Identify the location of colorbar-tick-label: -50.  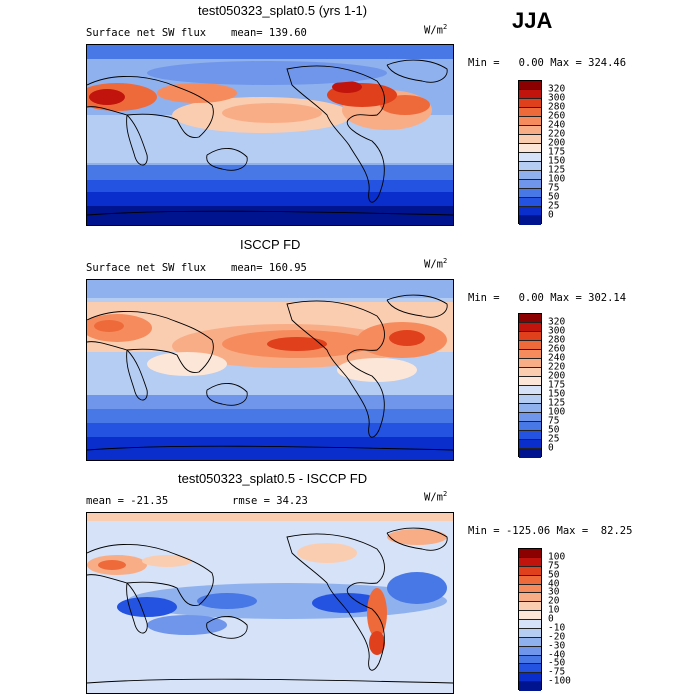
(557, 663).